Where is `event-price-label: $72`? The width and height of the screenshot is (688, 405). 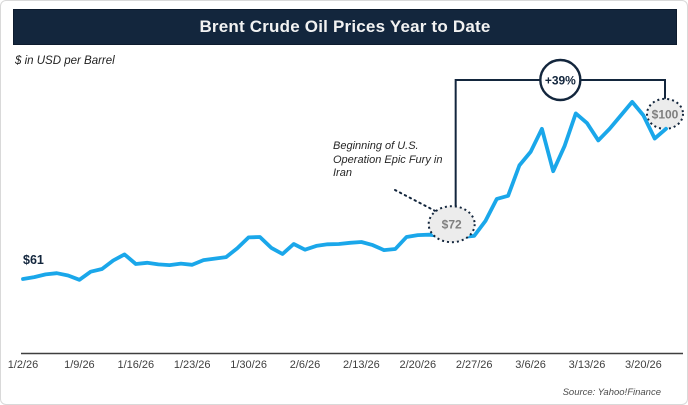
event-price-label: $72 is located at coordinates (452, 225).